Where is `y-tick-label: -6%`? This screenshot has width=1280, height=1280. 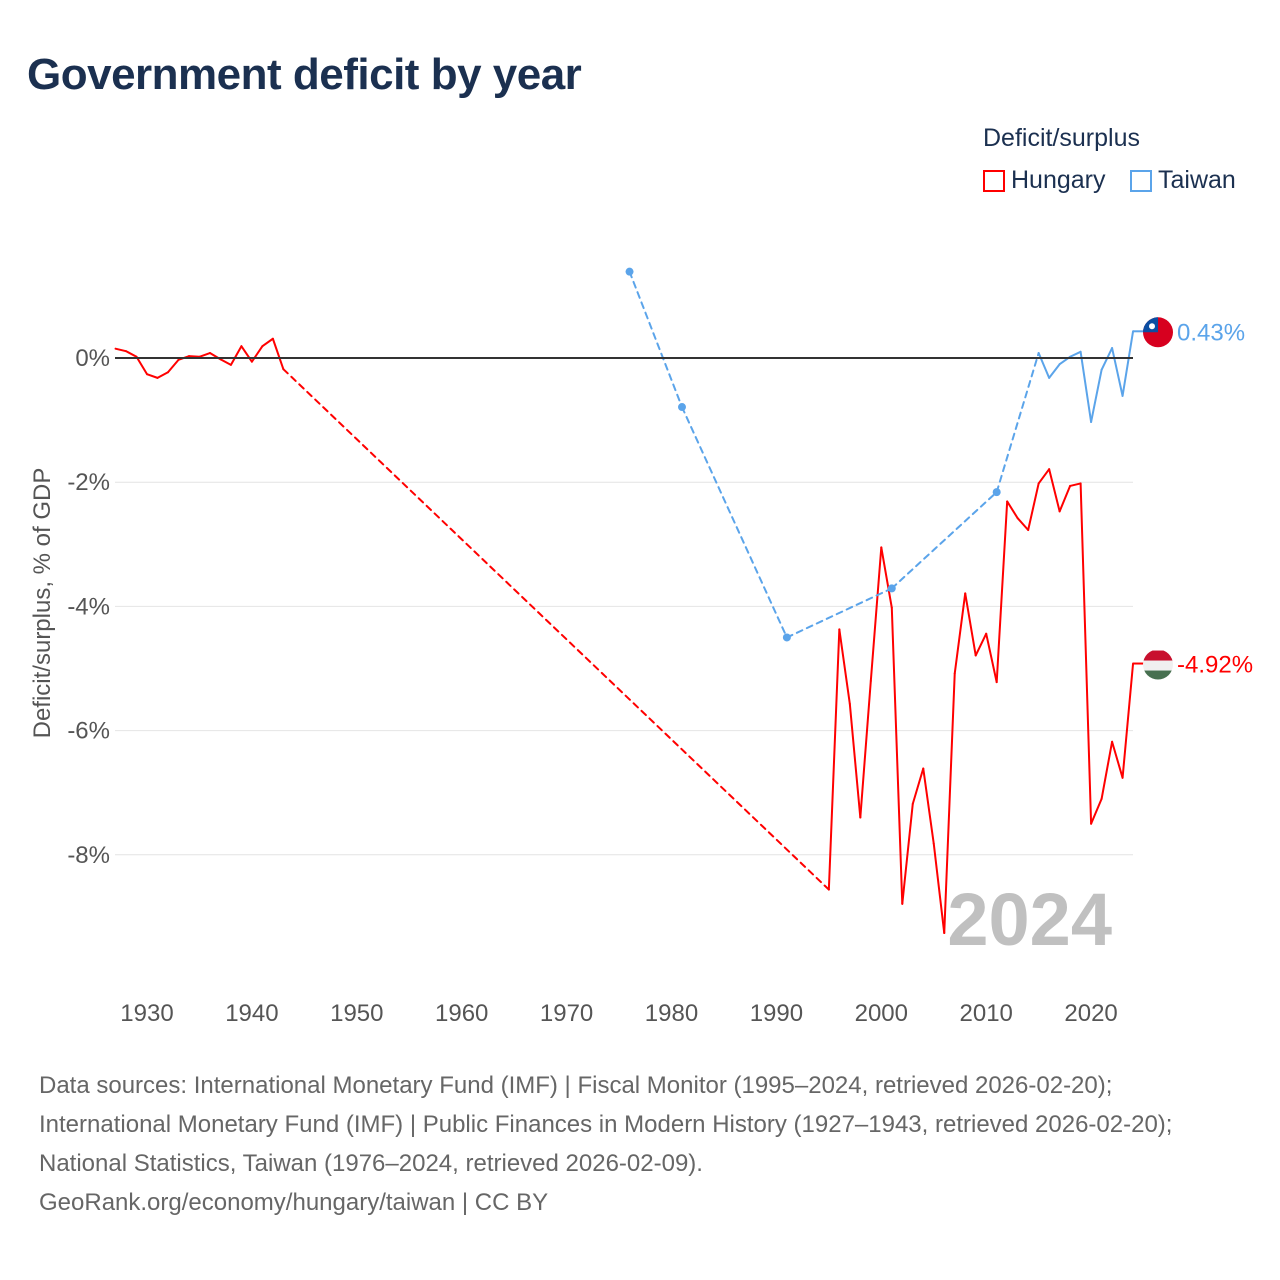 y-tick-label: -6% is located at coordinates (88, 731).